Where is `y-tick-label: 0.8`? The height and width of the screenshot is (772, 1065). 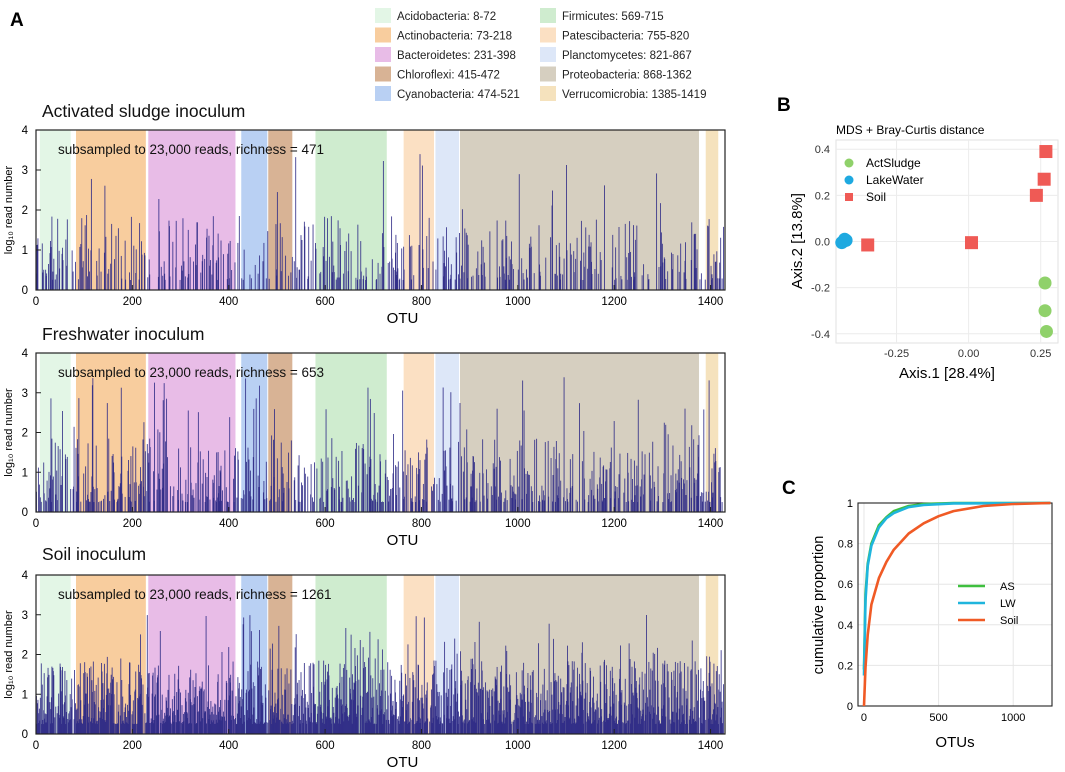
y-tick-label: 0.8 is located at coordinates (845, 545).